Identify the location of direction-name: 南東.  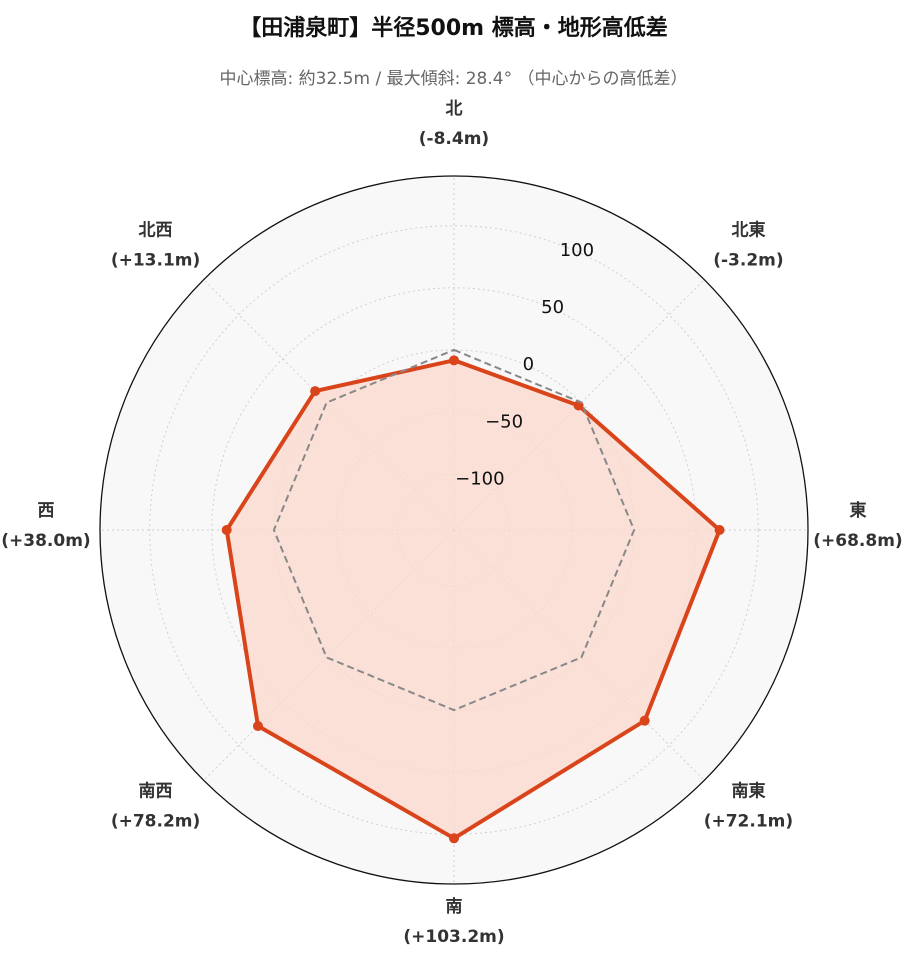
(748, 790).